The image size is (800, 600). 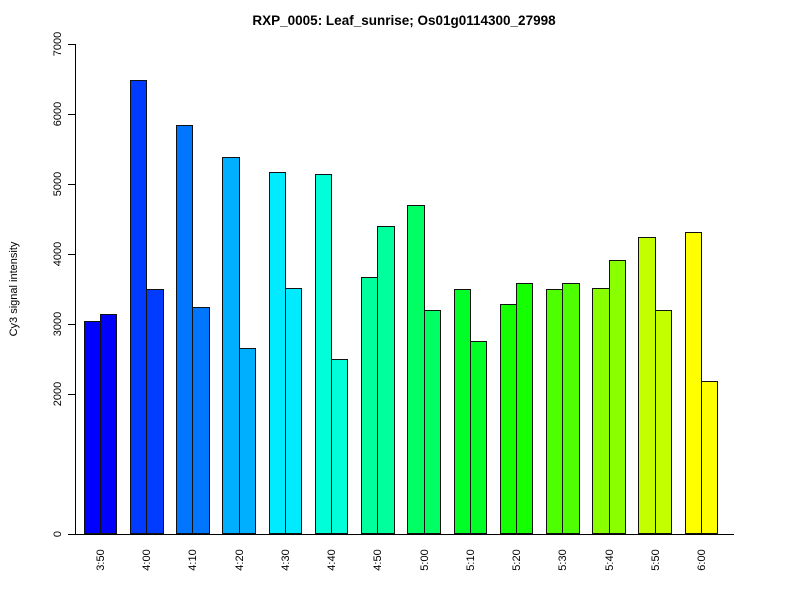 What do you see at coordinates (58, 534) in the screenshot?
I see `y-tick-label: 0` at bounding box center [58, 534].